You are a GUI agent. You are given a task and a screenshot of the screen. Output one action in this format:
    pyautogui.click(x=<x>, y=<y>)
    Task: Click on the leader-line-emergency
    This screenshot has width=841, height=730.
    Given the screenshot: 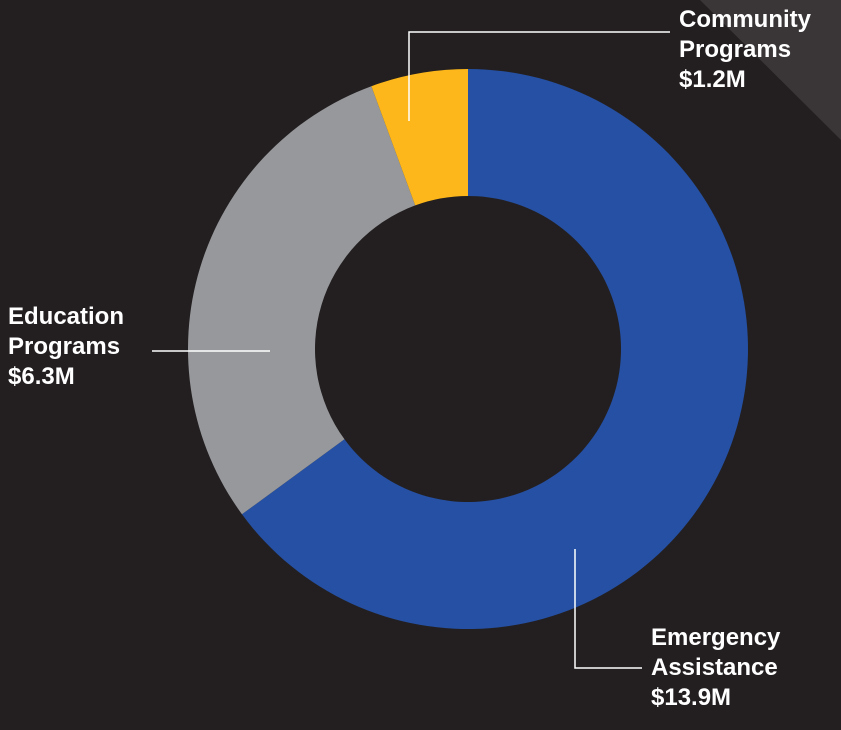 What is the action you would take?
    pyautogui.click(x=608, y=609)
    